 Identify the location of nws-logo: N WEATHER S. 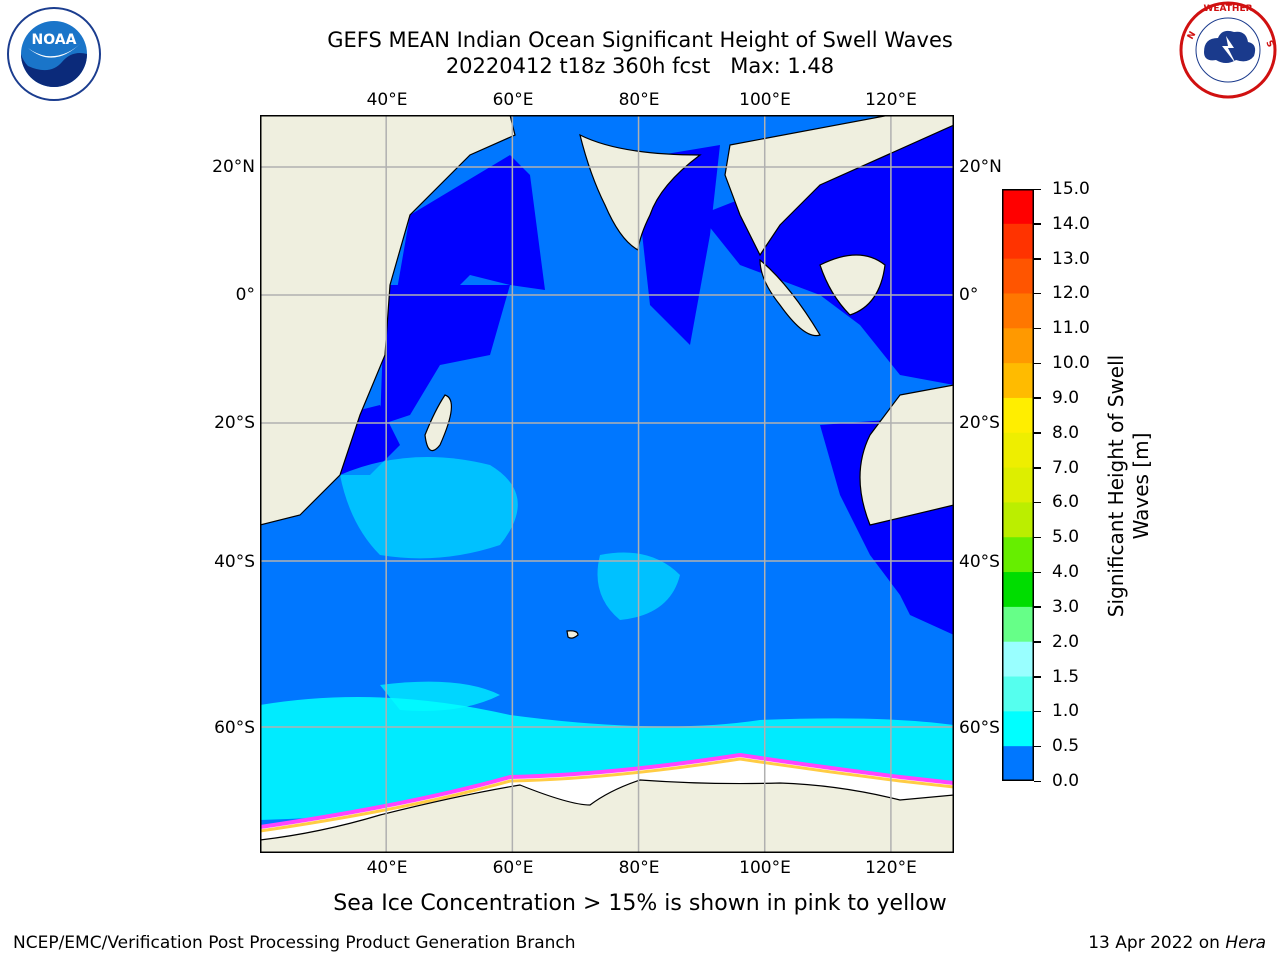
(1228, 50).